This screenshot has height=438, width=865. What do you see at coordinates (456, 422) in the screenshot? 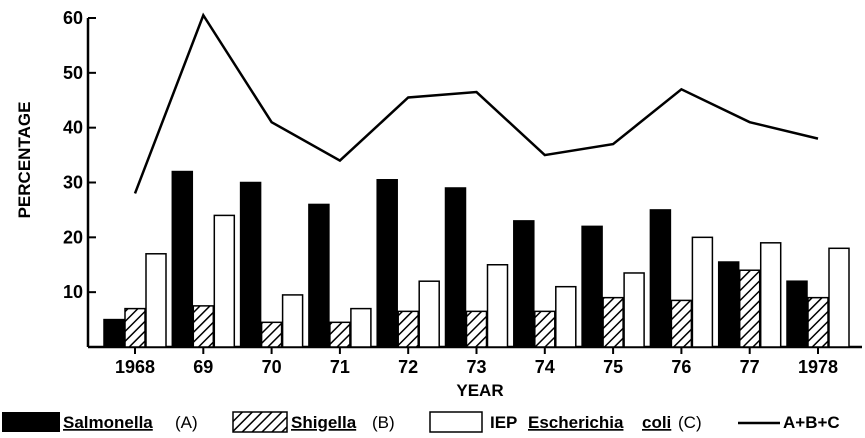
I see `legend-swatch-ecoli` at bounding box center [456, 422].